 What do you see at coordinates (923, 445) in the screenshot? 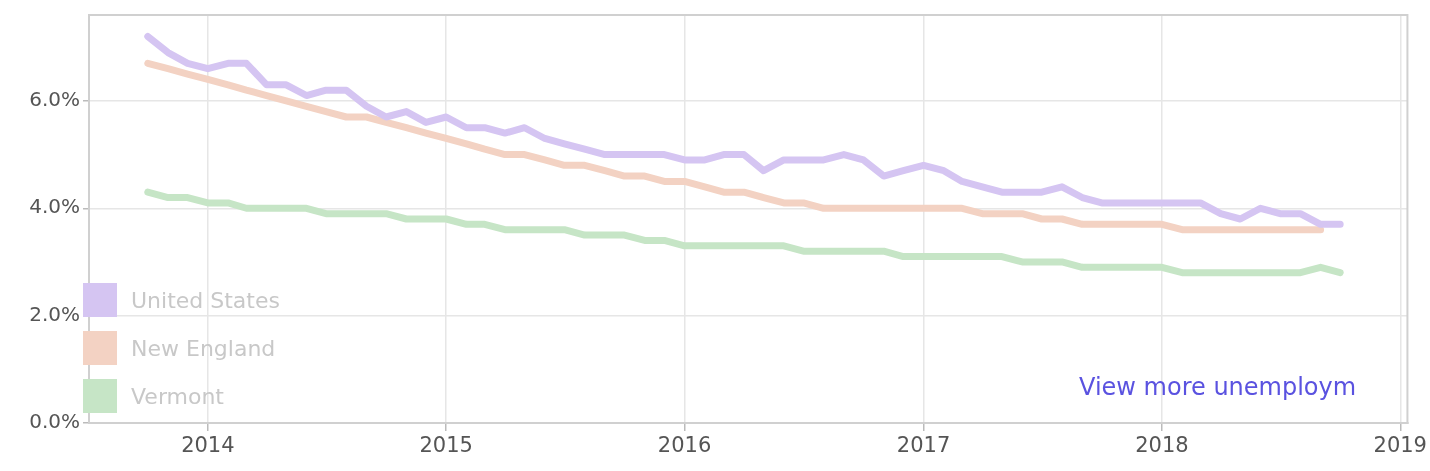
I see `x-tick-label: 2017` at bounding box center [923, 445].